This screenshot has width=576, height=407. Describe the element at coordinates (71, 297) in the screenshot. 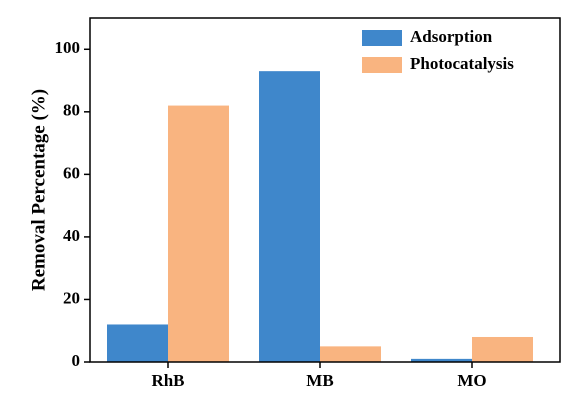

I see `y-tick-label: 20` at that location.